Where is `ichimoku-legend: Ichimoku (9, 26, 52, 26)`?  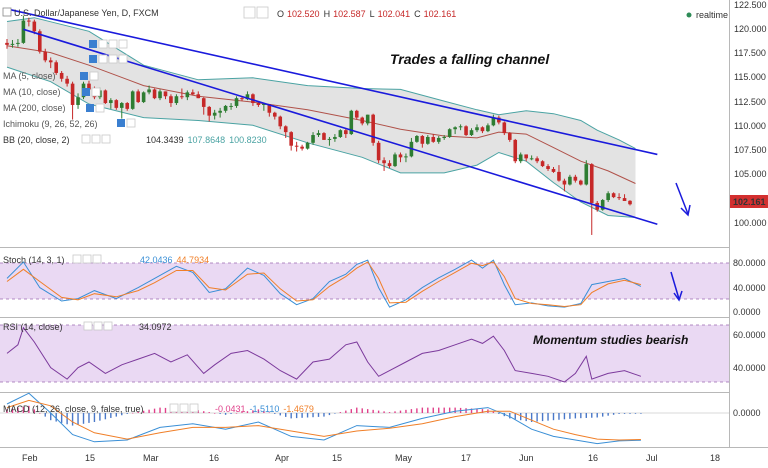
ichimoku-legend: Ichimoku (9, 26, 52, 26) is located at coordinates (50, 124).